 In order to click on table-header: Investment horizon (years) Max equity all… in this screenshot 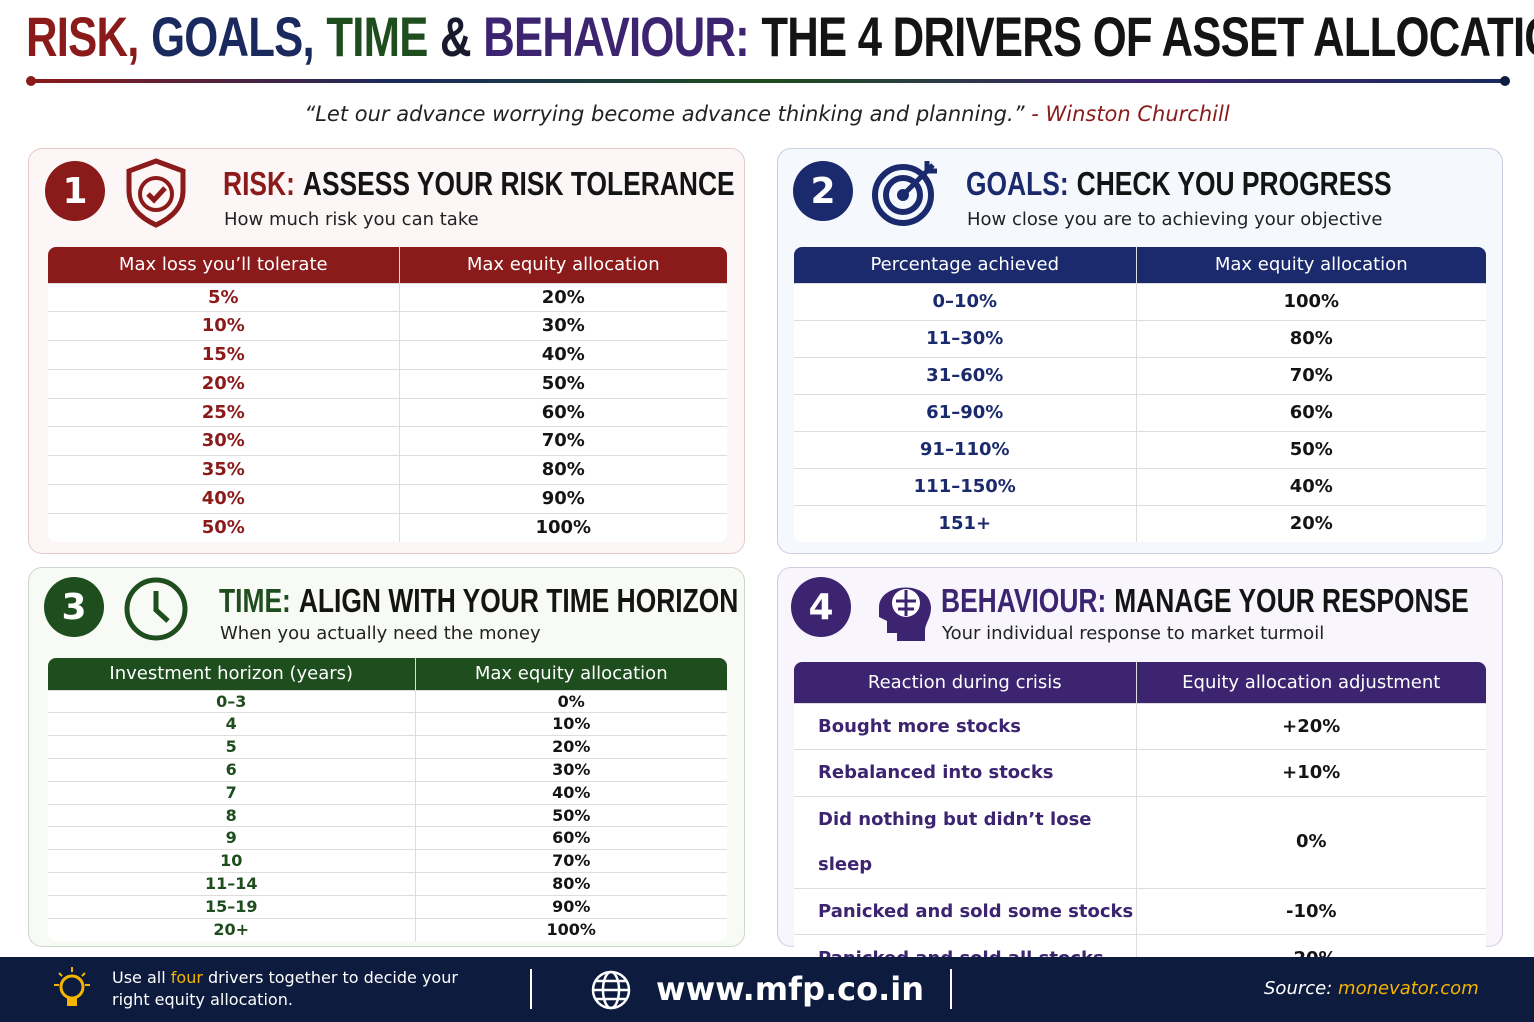, I will do `click(387, 674)`.